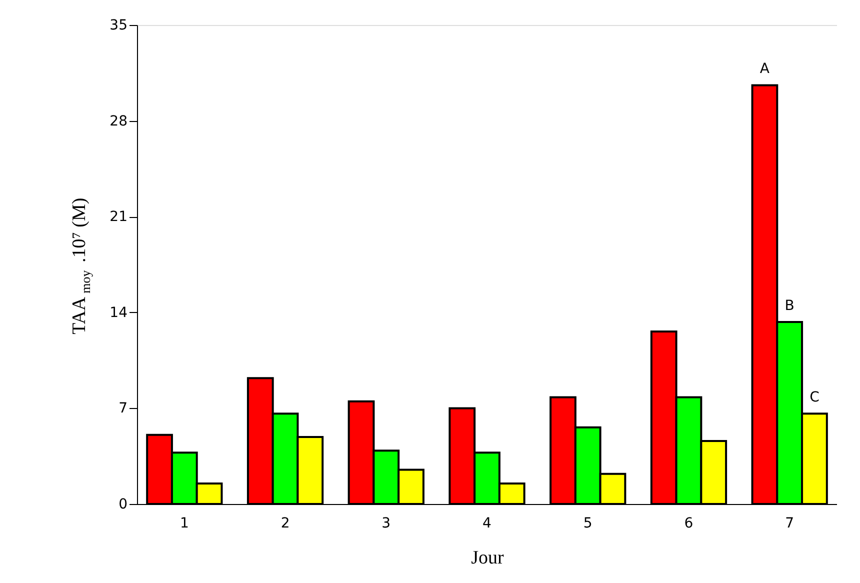  What do you see at coordinates (119, 26) in the screenshot?
I see `y-tick-label: 35` at bounding box center [119, 26].